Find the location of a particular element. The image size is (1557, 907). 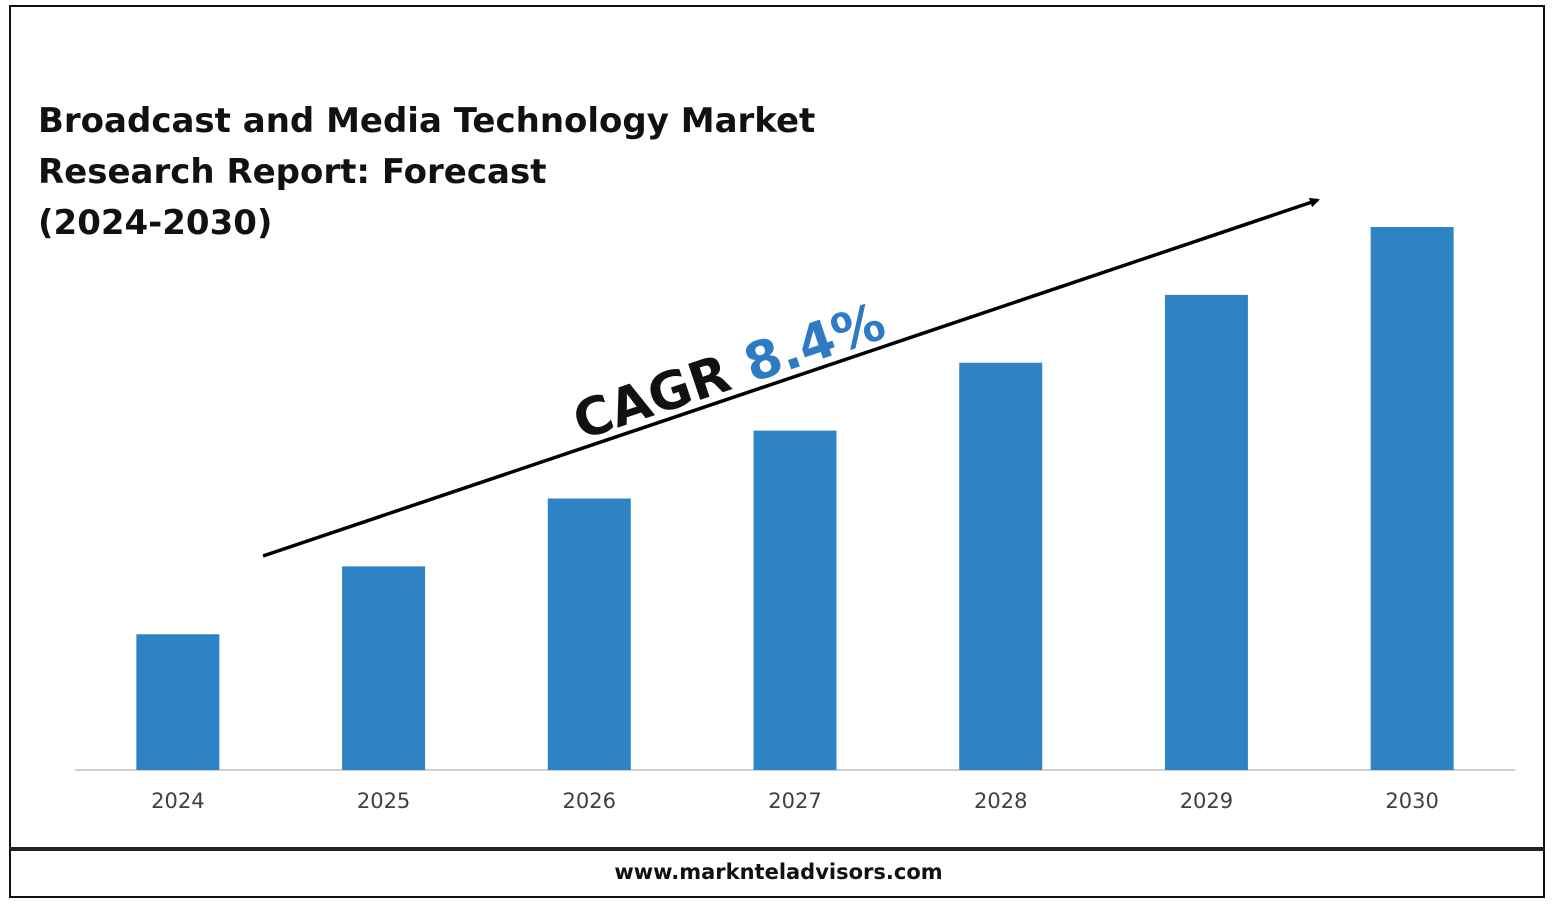

bar-2027 is located at coordinates (795, 600).